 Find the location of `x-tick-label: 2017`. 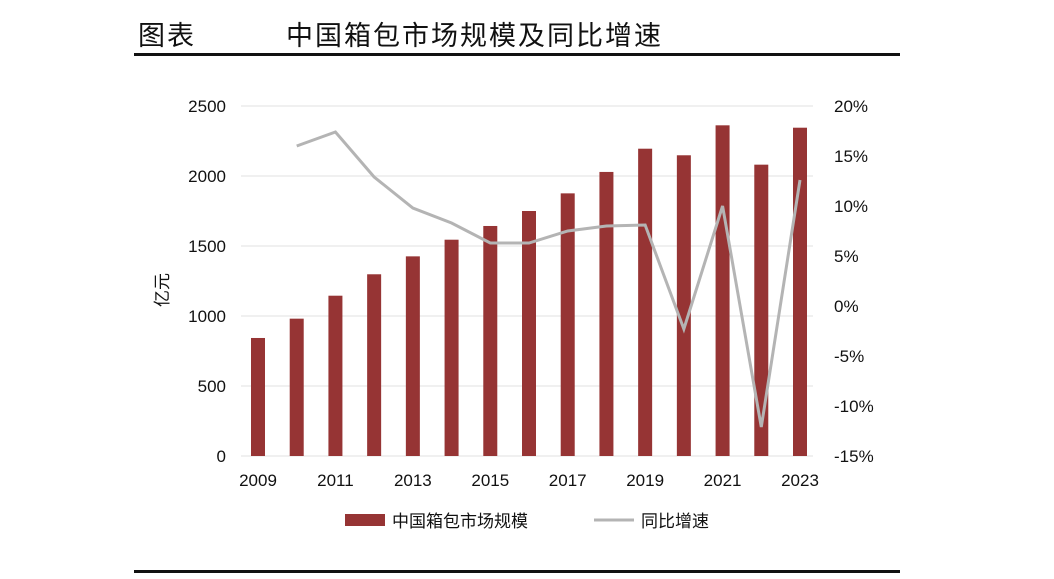

x-tick-label: 2017 is located at coordinates (568, 480).